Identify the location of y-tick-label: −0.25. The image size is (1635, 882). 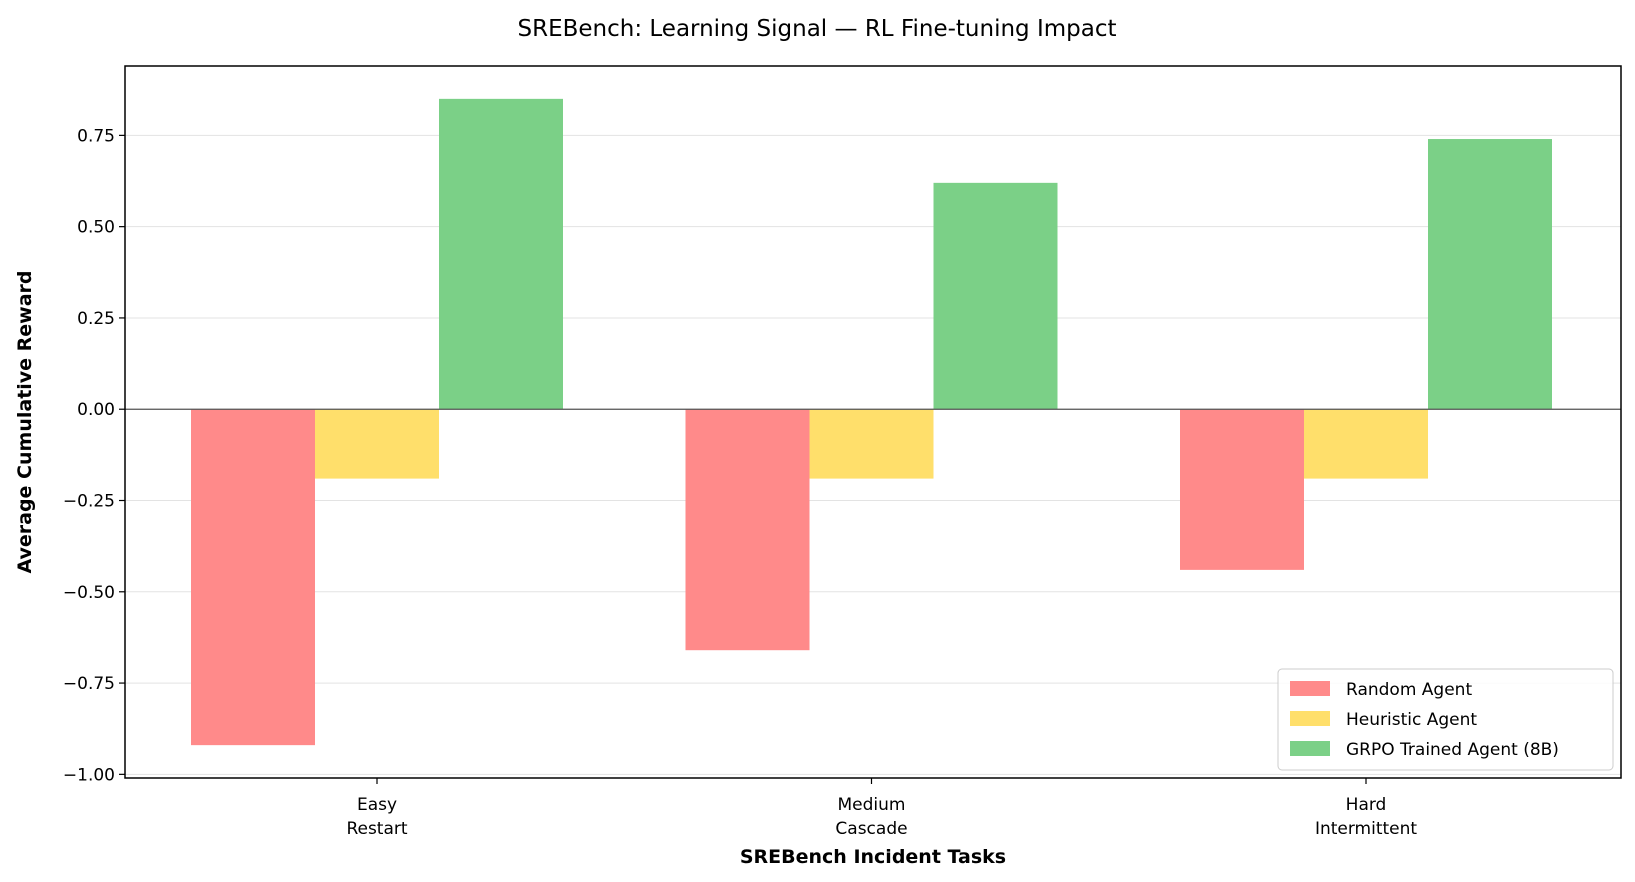
(89, 502).